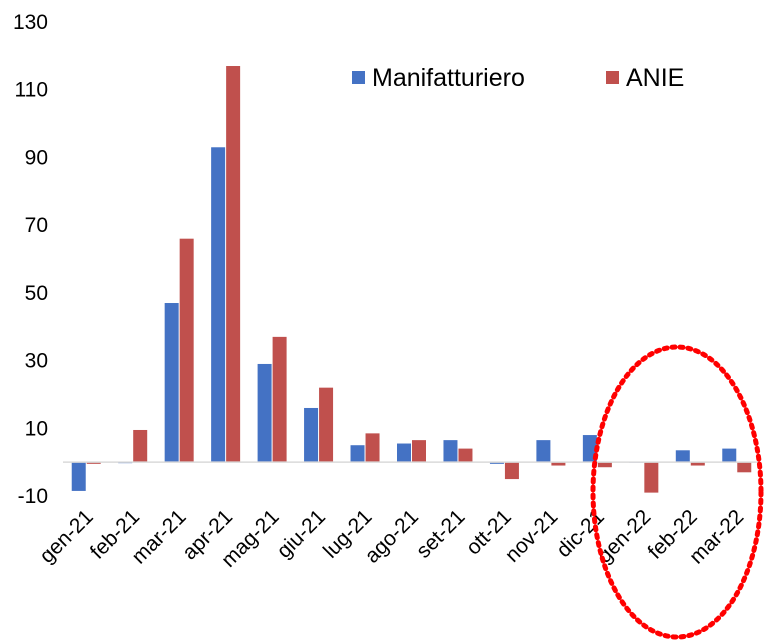 Image resolution: width=764 pixels, height=641 pixels. I want to click on y-tick-label: 130, so click(30, 22).